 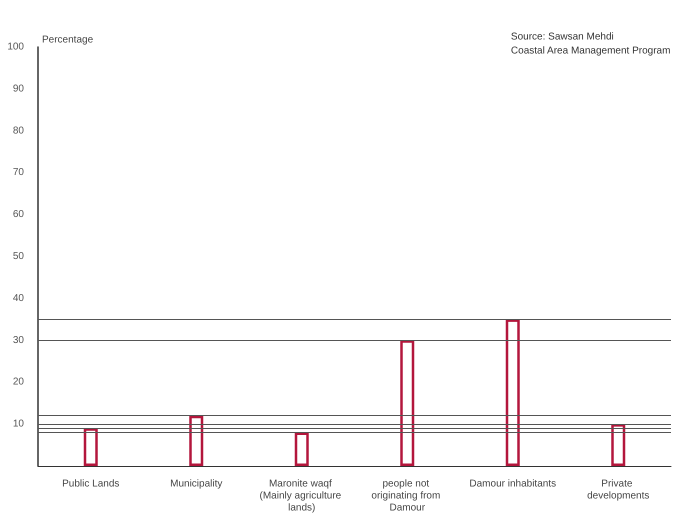 What do you see at coordinates (18, 214) in the screenshot?
I see `y-tick-label: 60` at bounding box center [18, 214].